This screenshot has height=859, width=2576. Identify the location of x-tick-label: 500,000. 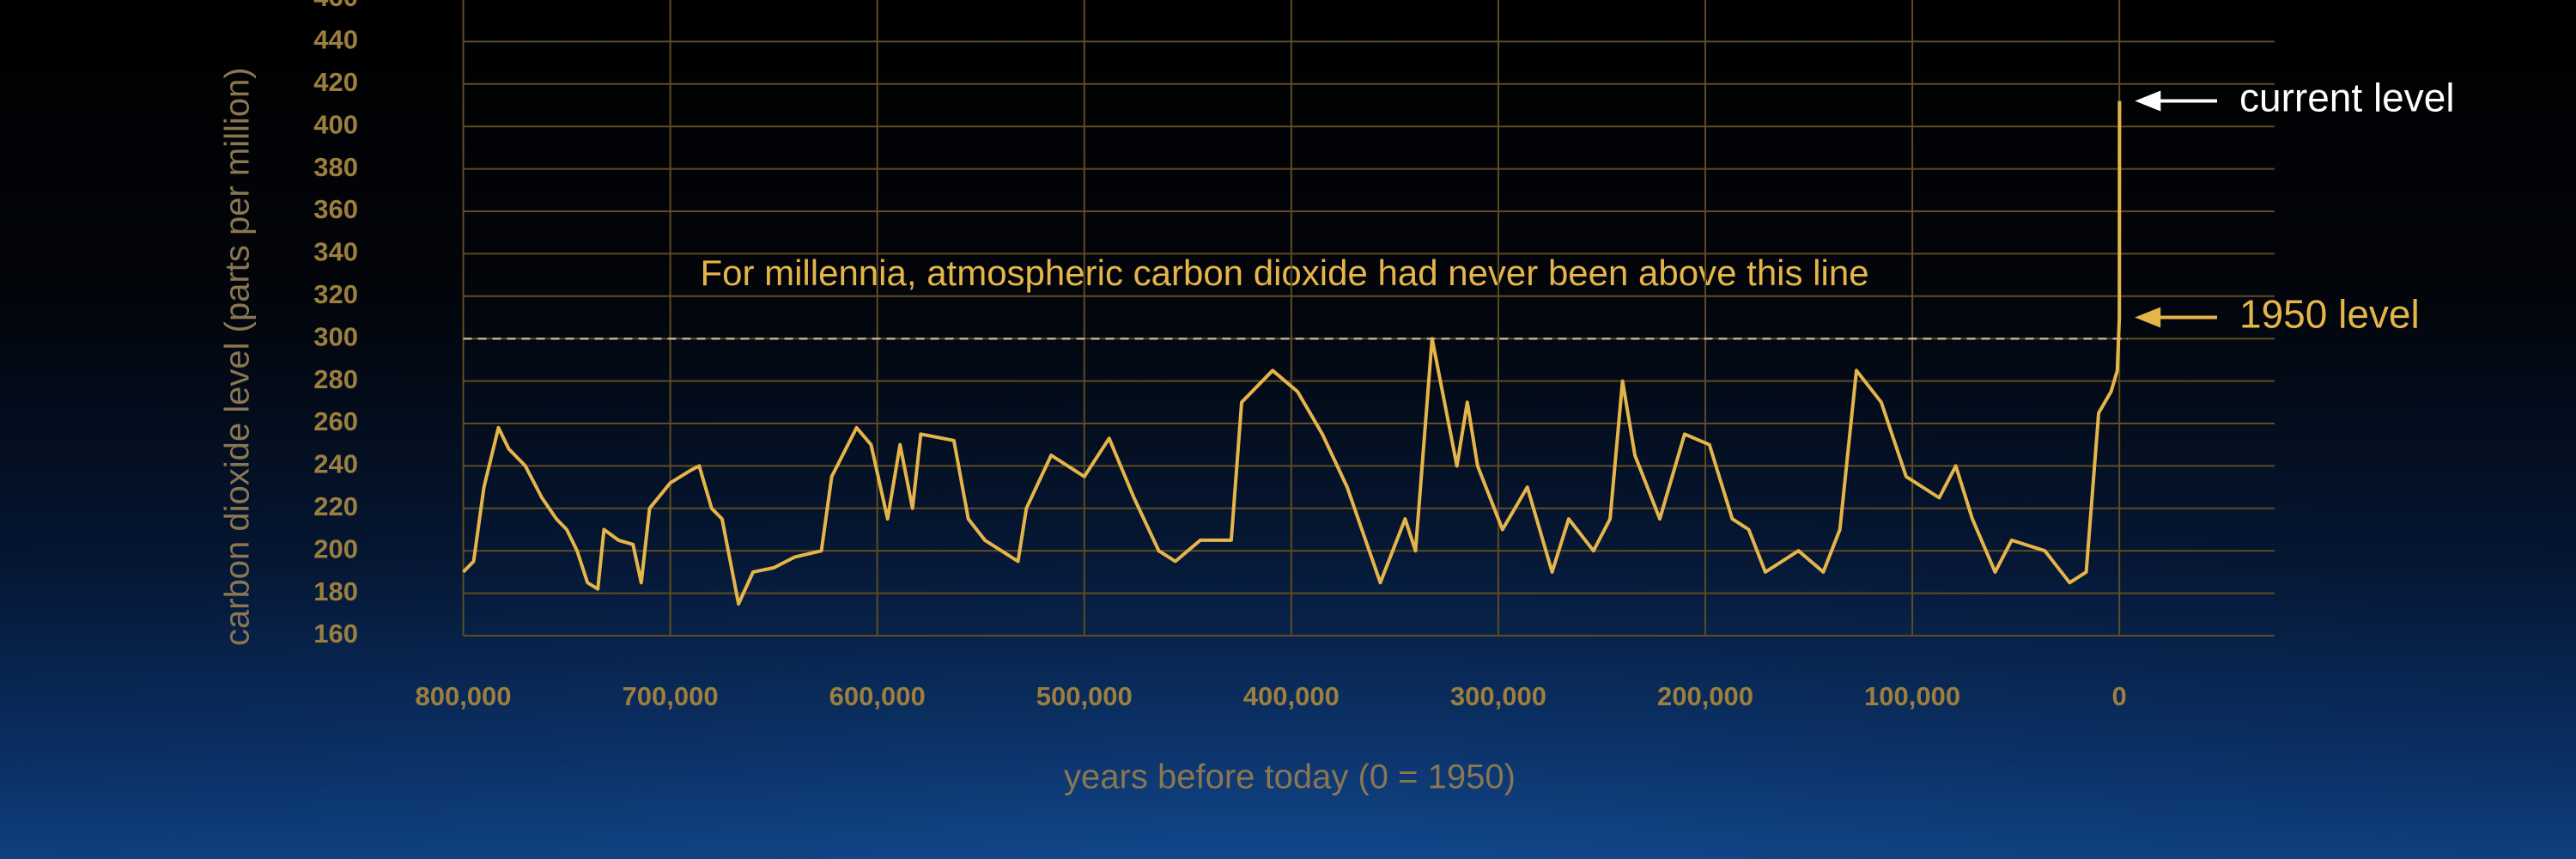
(1085, 696).